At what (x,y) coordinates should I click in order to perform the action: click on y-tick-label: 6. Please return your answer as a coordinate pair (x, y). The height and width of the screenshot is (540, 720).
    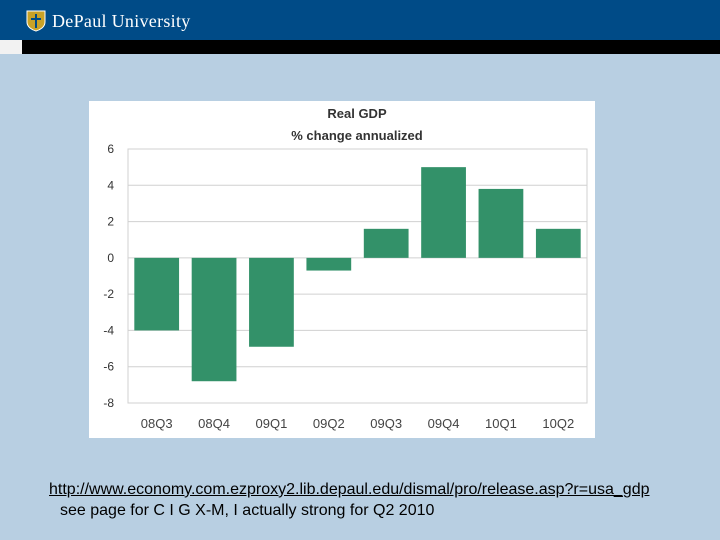
    Looking at the image, I should click on (110, 149).